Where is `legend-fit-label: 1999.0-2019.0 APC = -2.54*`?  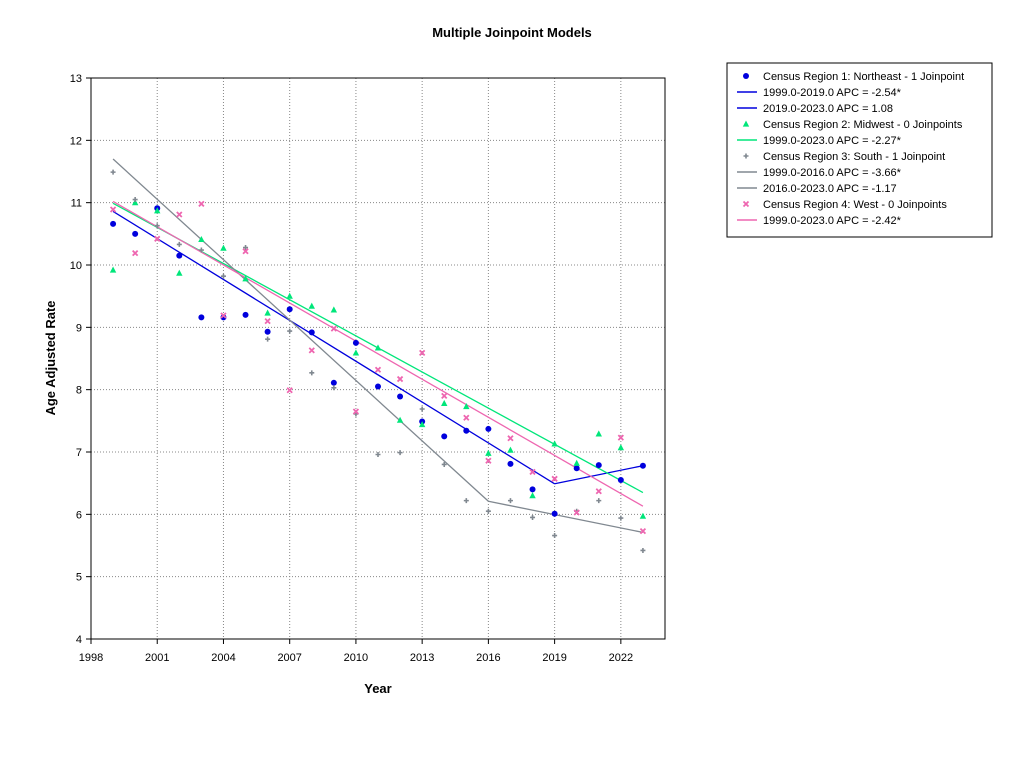
legend-fit-label: 1999.0-2019.0 APC = -2.54* is located at coordinates (832, 93).